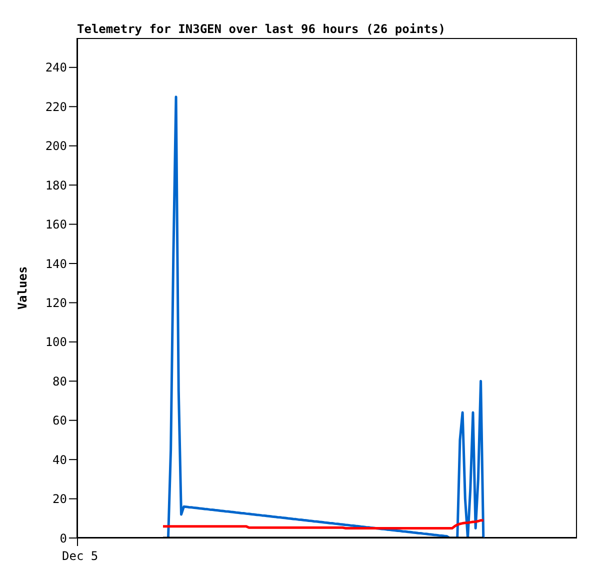  I want to click on y-tick-label: 180, so click(56, 185).